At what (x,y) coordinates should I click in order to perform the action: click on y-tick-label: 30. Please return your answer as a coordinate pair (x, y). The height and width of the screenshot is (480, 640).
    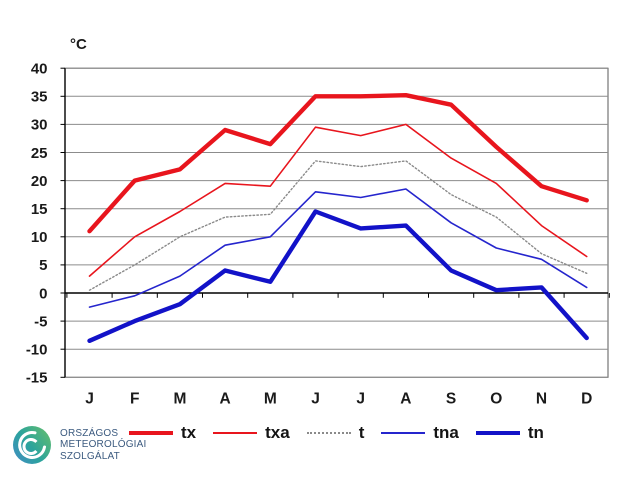
    Looking at the image, I should click on (39, 125).